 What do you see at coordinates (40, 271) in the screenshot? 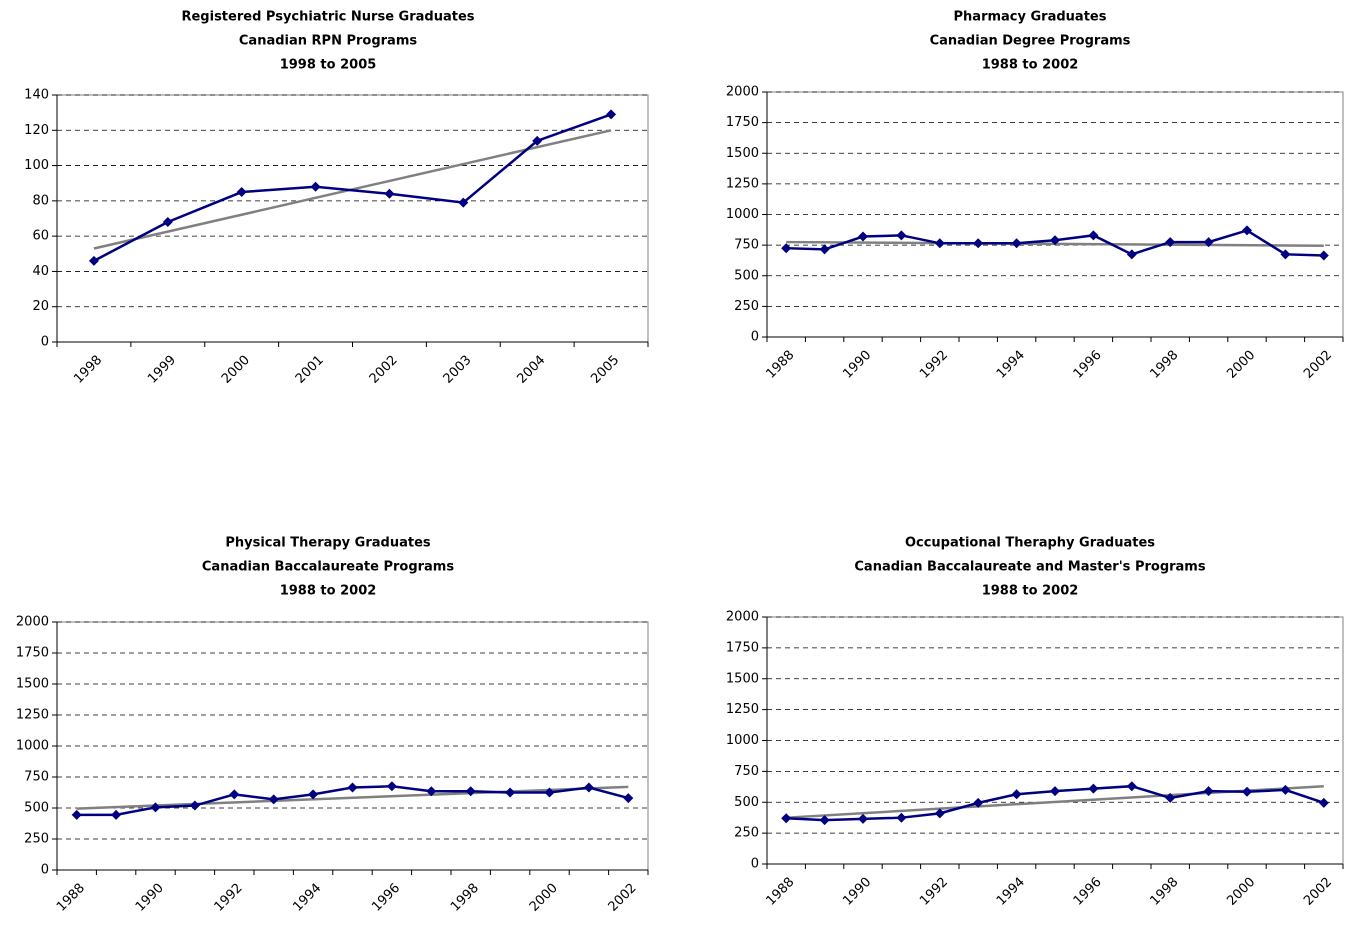
I see `y-tick-label: 40` at bounding box center [40, 271].